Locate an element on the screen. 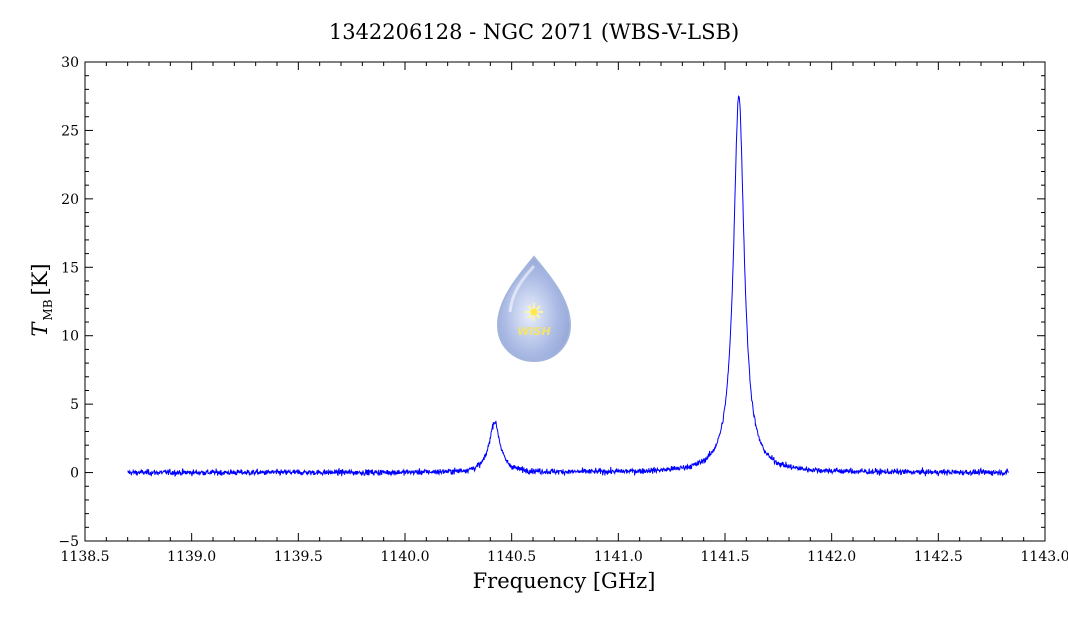 This screenshot has width=1068, height=618. x-tick-label: 1140.0 is located at coordinates (405, 557).